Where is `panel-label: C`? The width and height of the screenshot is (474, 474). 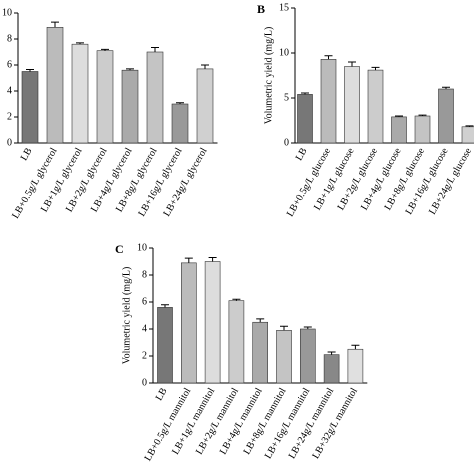
panel-label: C is located at coordinates (119, 249).